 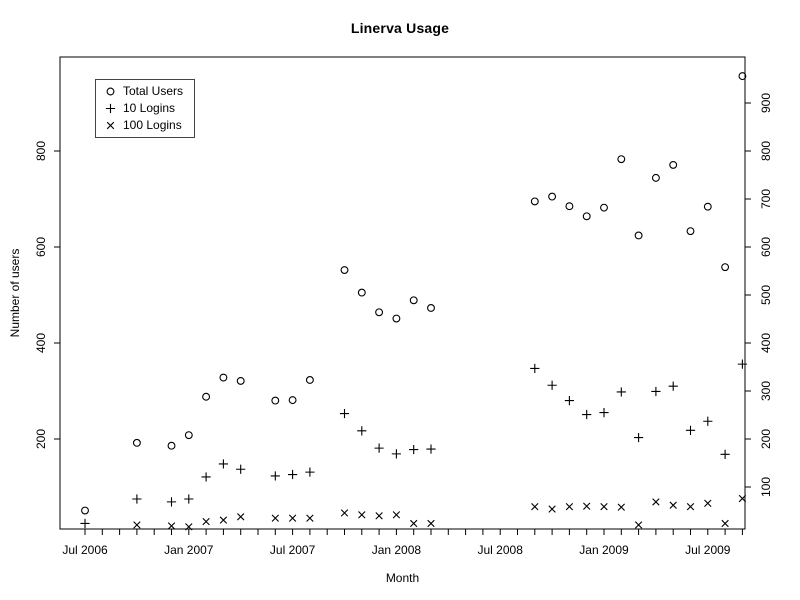 I want to click on x-axis-tick-label: Jul 2009, so click(x=708, y=550).